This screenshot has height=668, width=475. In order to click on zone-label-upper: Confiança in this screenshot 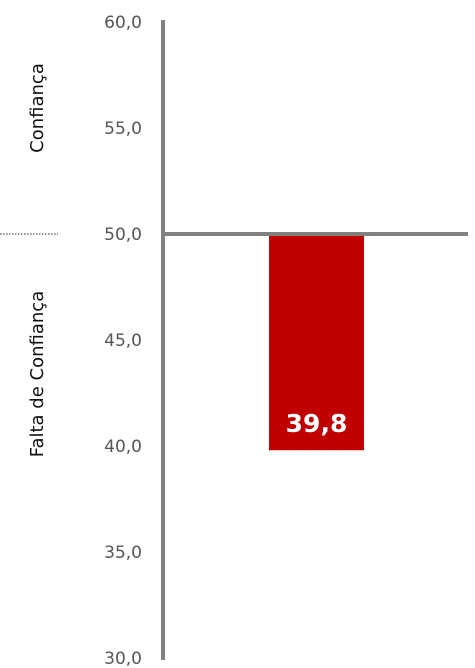, I will do `click(37, 108)`.